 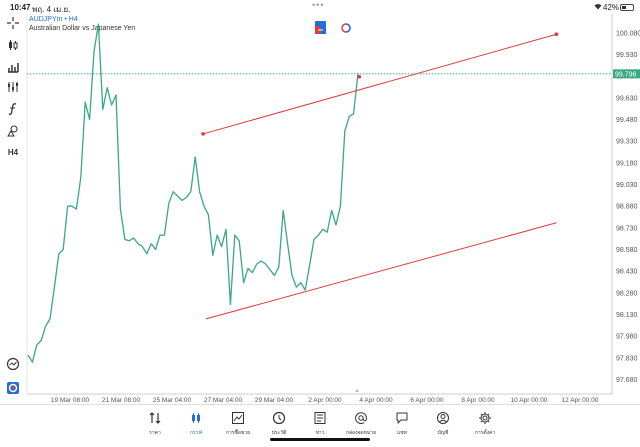 What do you see at coordinates (320, 439) in the screenshot?
I see `home-indicator` at bounding box center [320, 439].